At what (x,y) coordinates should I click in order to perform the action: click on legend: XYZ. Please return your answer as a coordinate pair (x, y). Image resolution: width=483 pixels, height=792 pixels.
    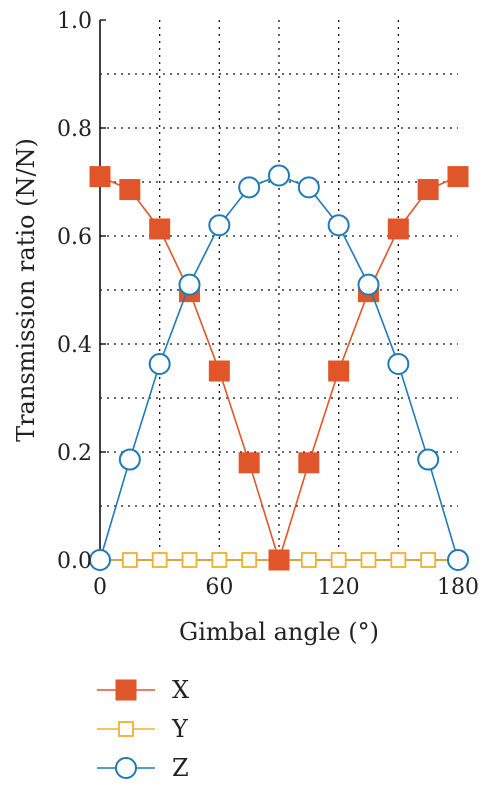
    Looking at the image, I should click on (143, 729).